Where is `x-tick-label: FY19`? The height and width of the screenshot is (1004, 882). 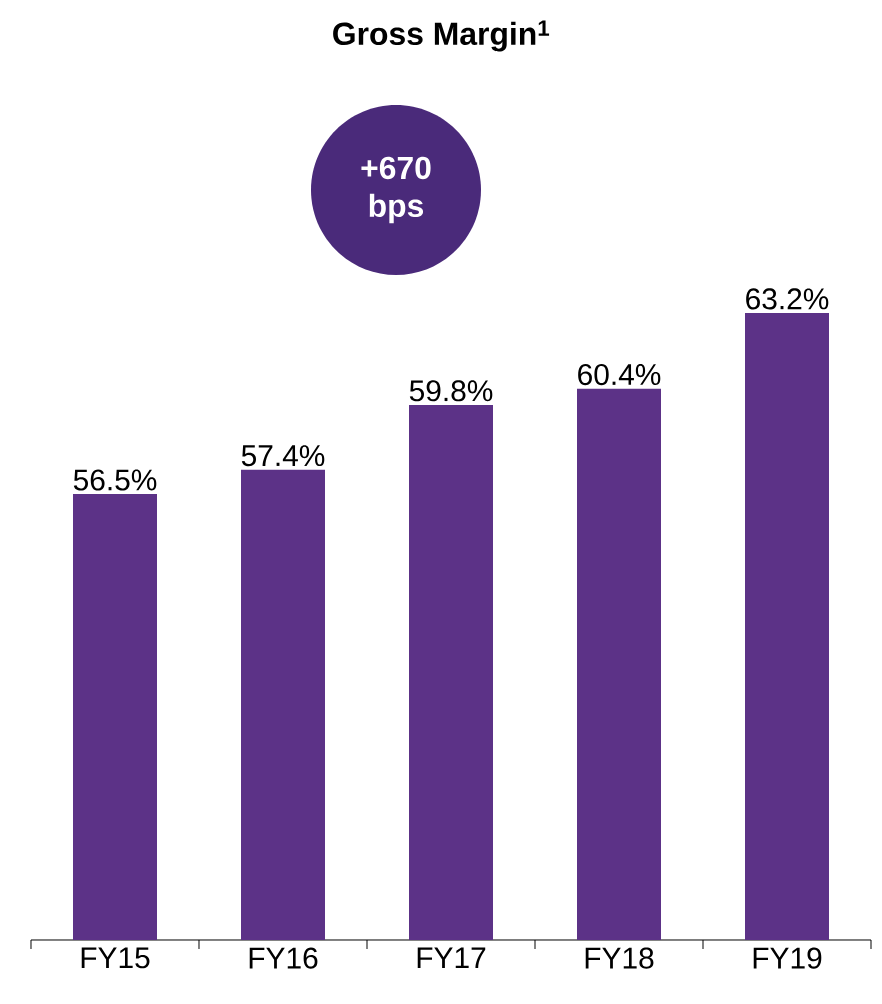 x-tick-label: FY19 is located at coordinates (787, 958).